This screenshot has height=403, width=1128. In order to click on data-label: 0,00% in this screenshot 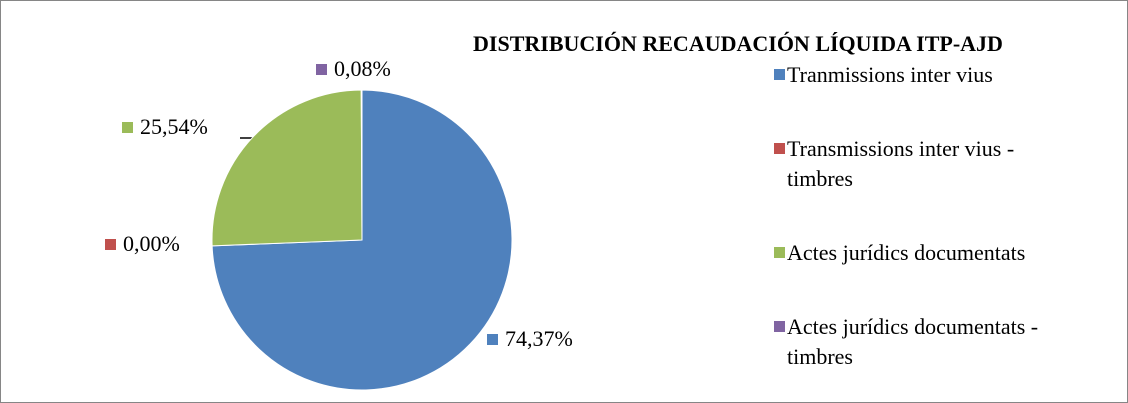, I will do `click(151, 243)`.